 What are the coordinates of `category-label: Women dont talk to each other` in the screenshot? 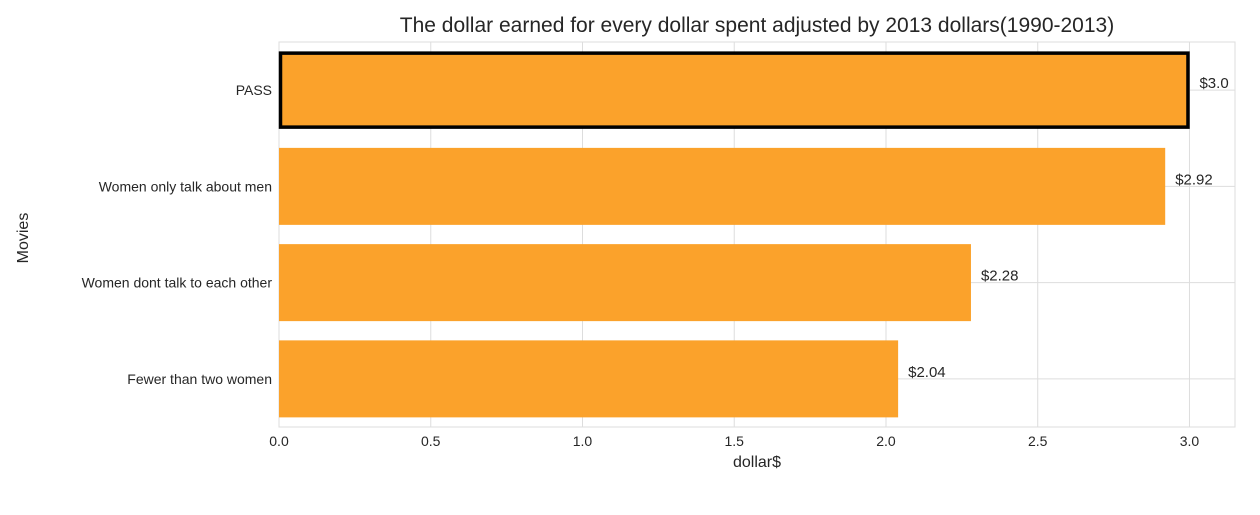 It's located at (177, 283).